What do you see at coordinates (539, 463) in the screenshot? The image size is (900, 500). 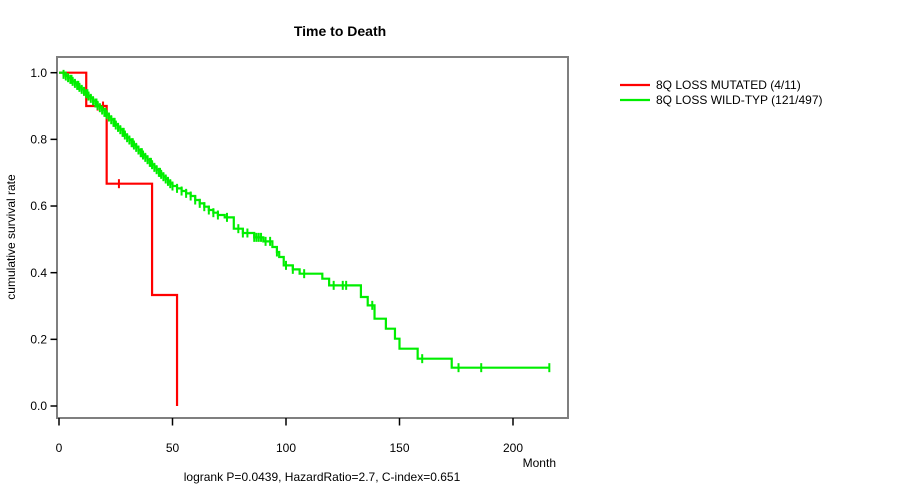 I see `x-axis-label: Month` at bounding box center [539, 463].